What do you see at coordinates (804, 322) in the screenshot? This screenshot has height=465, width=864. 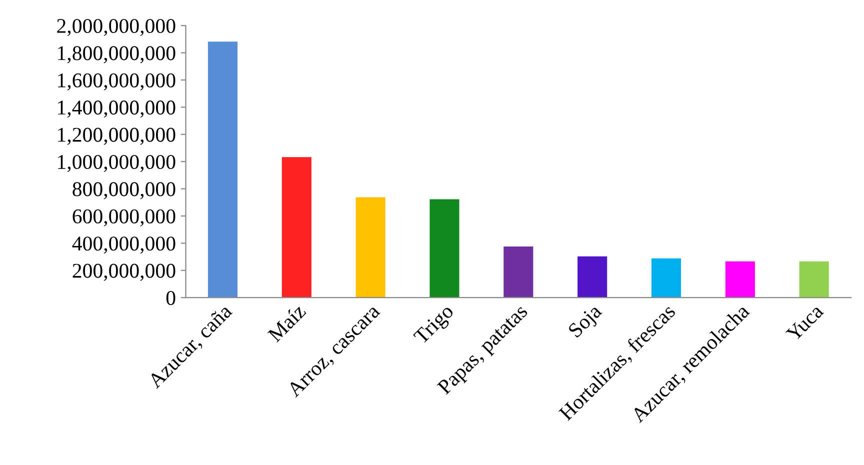 I see `x-tick-label: Yuca` at bounding box center [804, 322].